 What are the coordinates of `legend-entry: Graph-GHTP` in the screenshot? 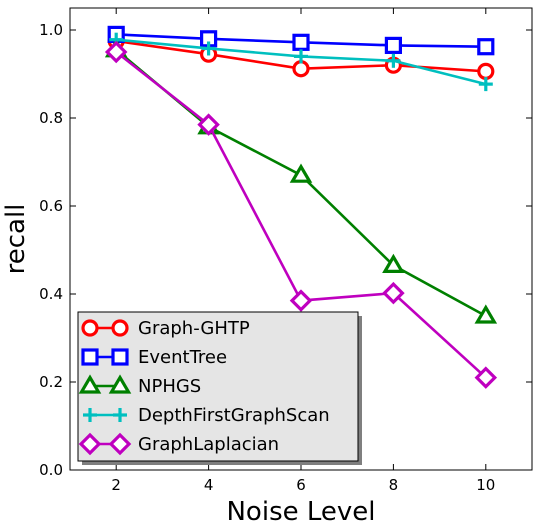 It's located at (165, 328).